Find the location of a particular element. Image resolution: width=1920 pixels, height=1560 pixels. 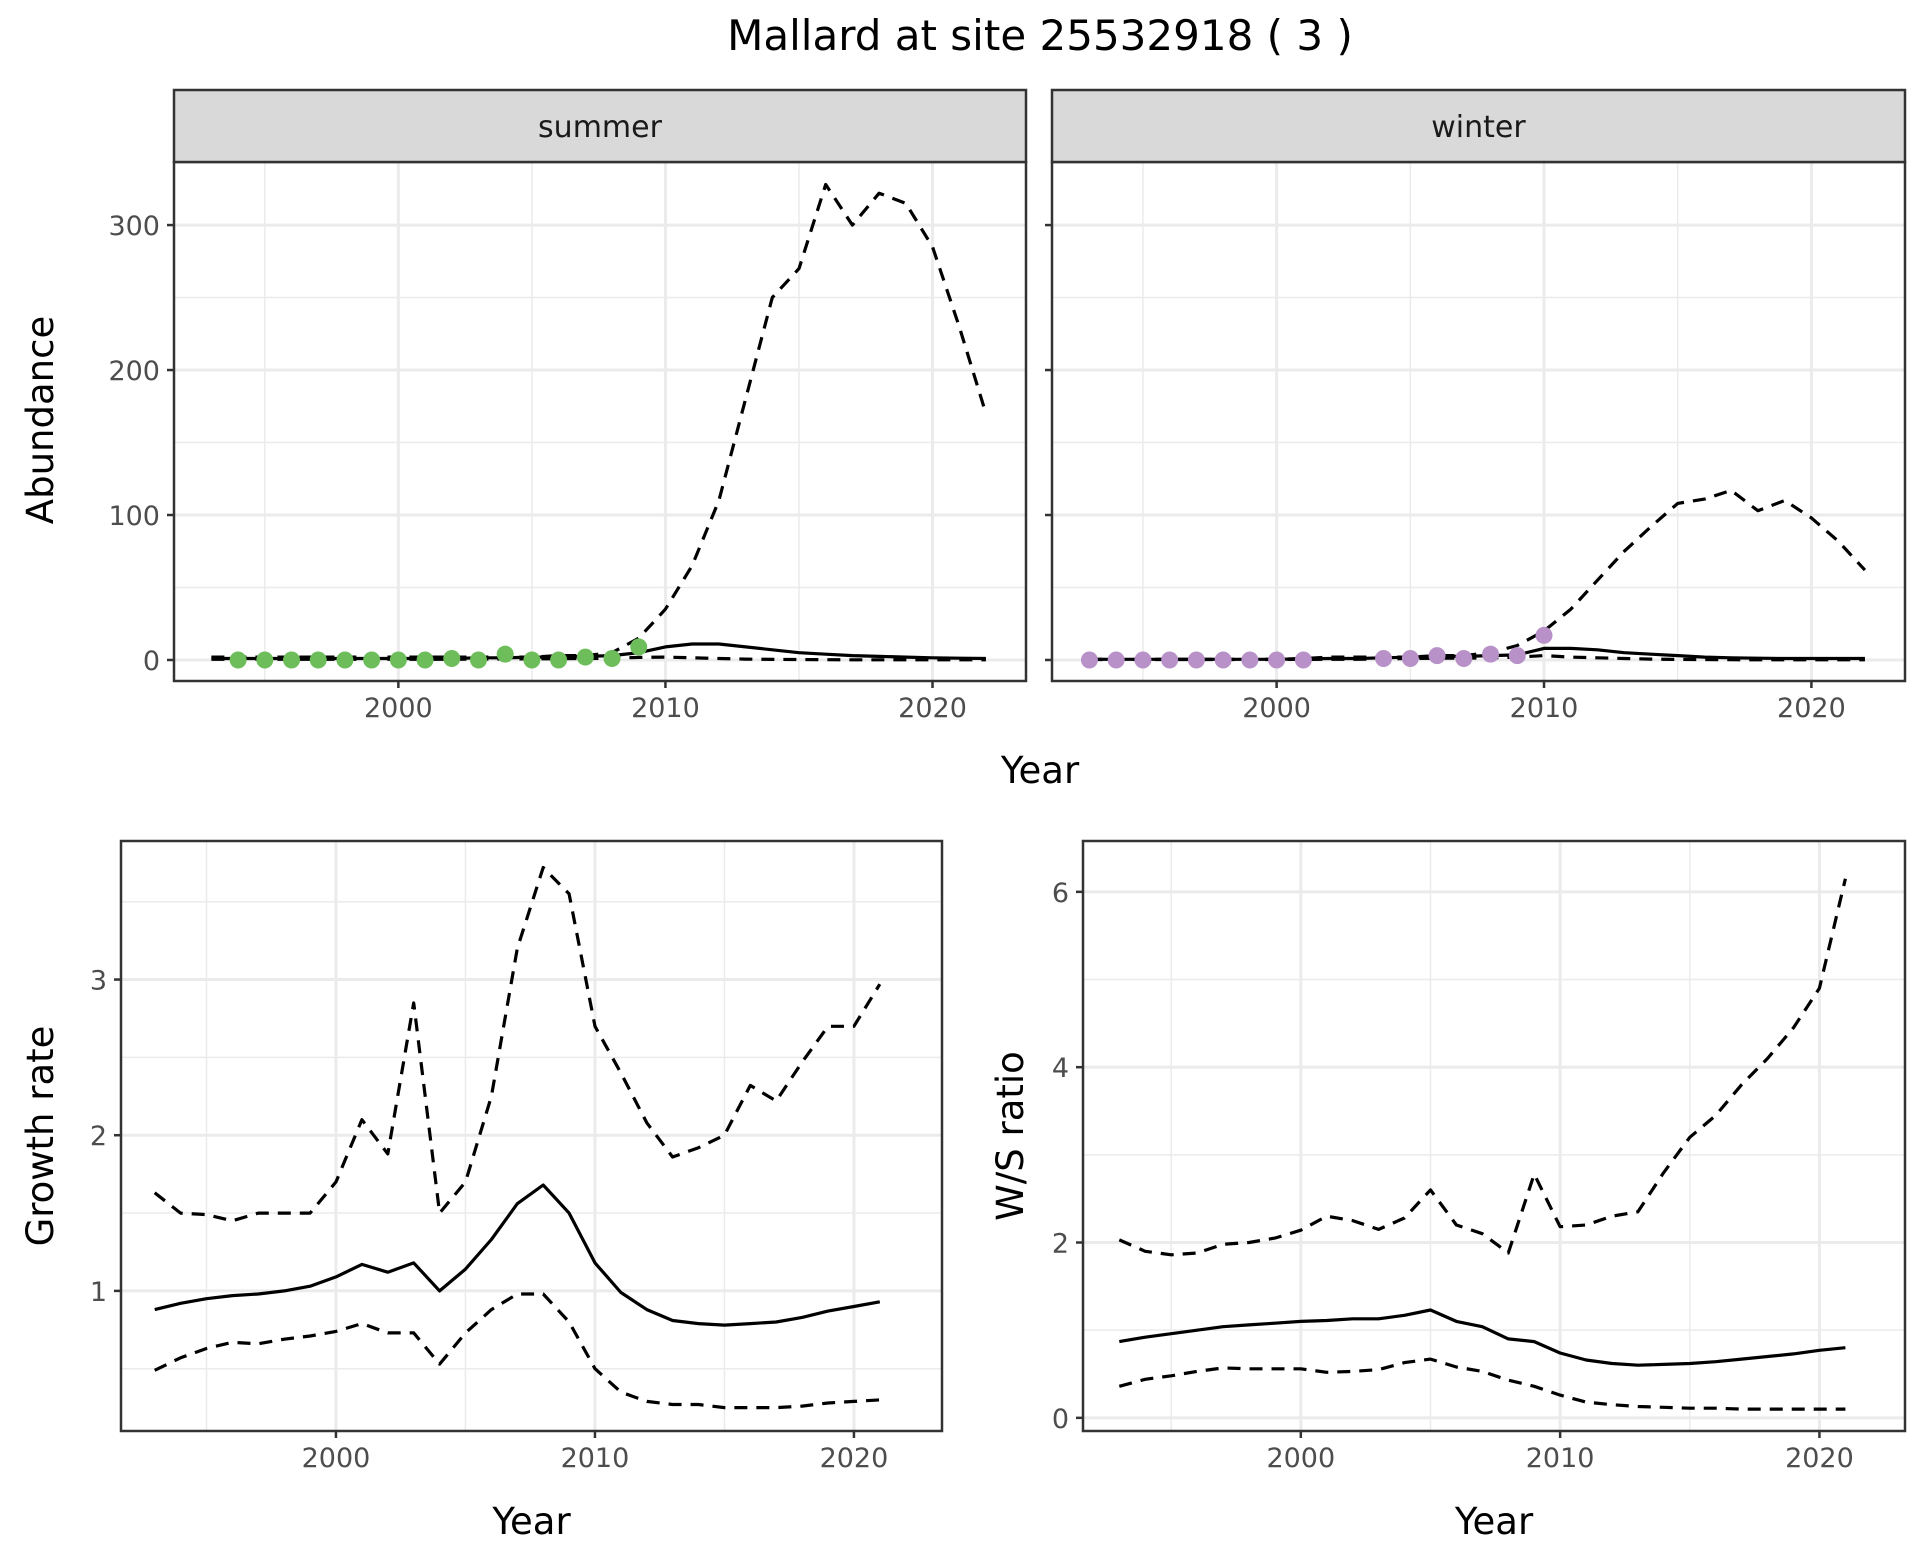

y-tick-label: 4 is located at coordinates (1060, 1068).